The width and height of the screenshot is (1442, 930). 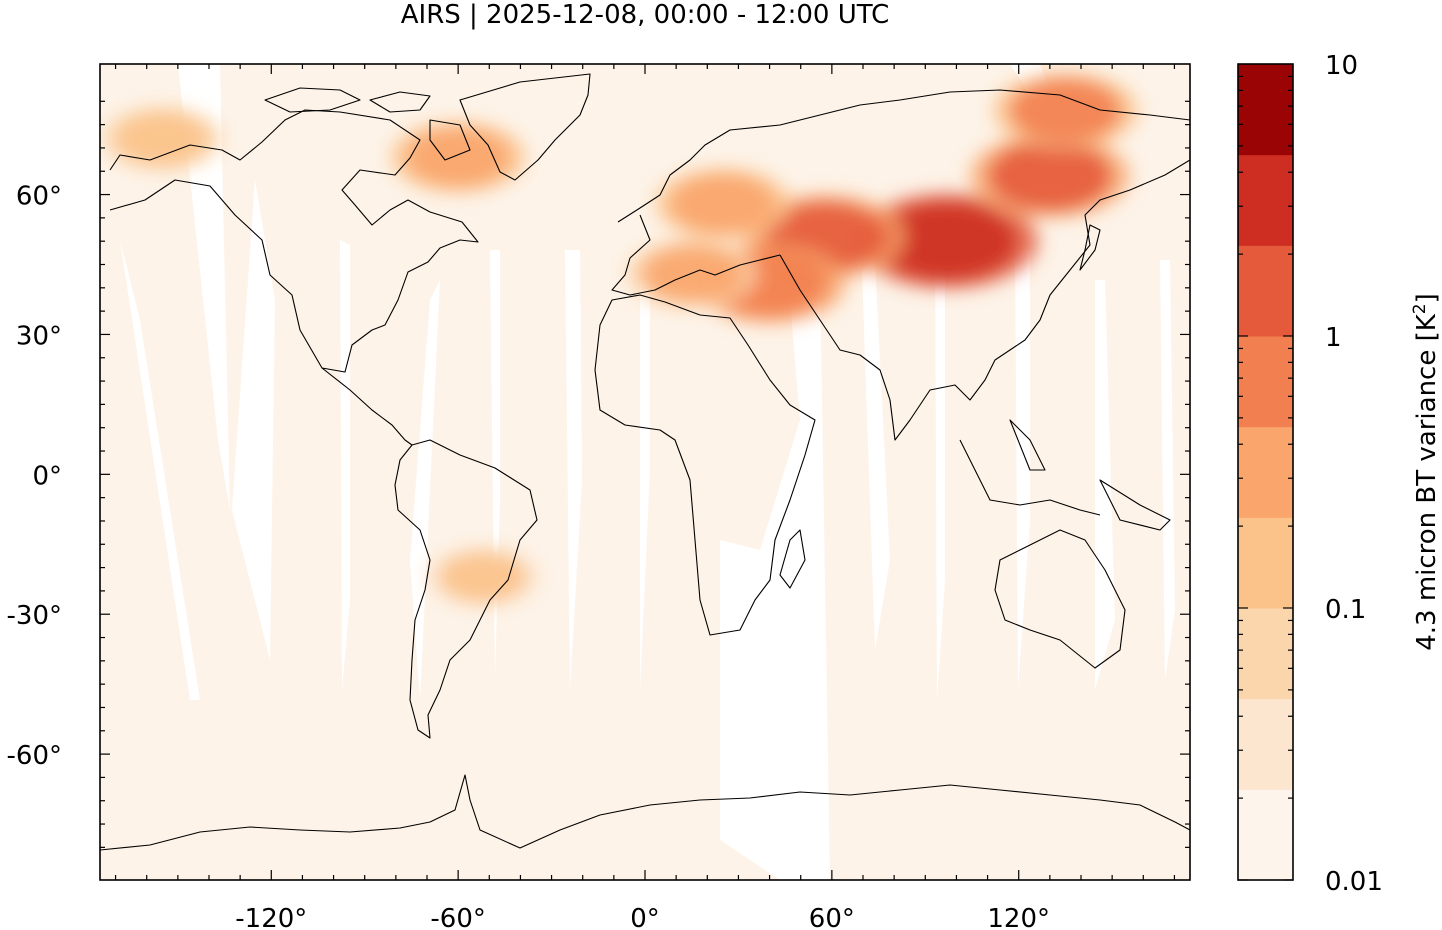 What do you see at coordinates (832, 917) in the screenshot?
I see `lon-tick-label: 60°` at bounding box center [832, 917].